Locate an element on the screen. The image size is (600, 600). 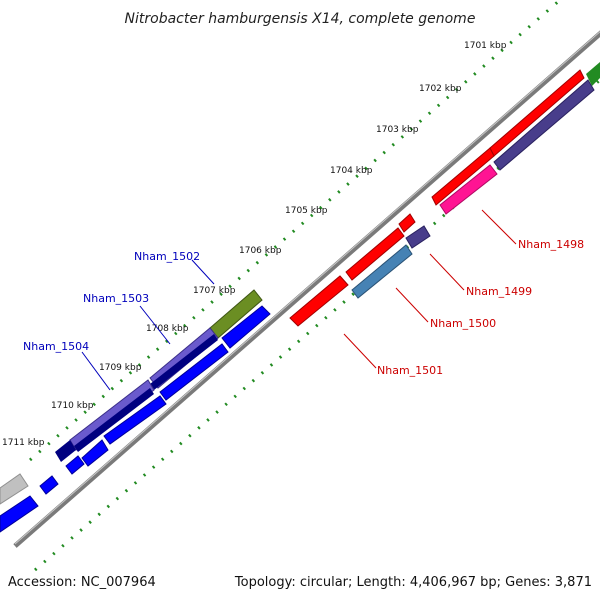
tick-label: 1702 kbp is located at coordinates (440, 89).